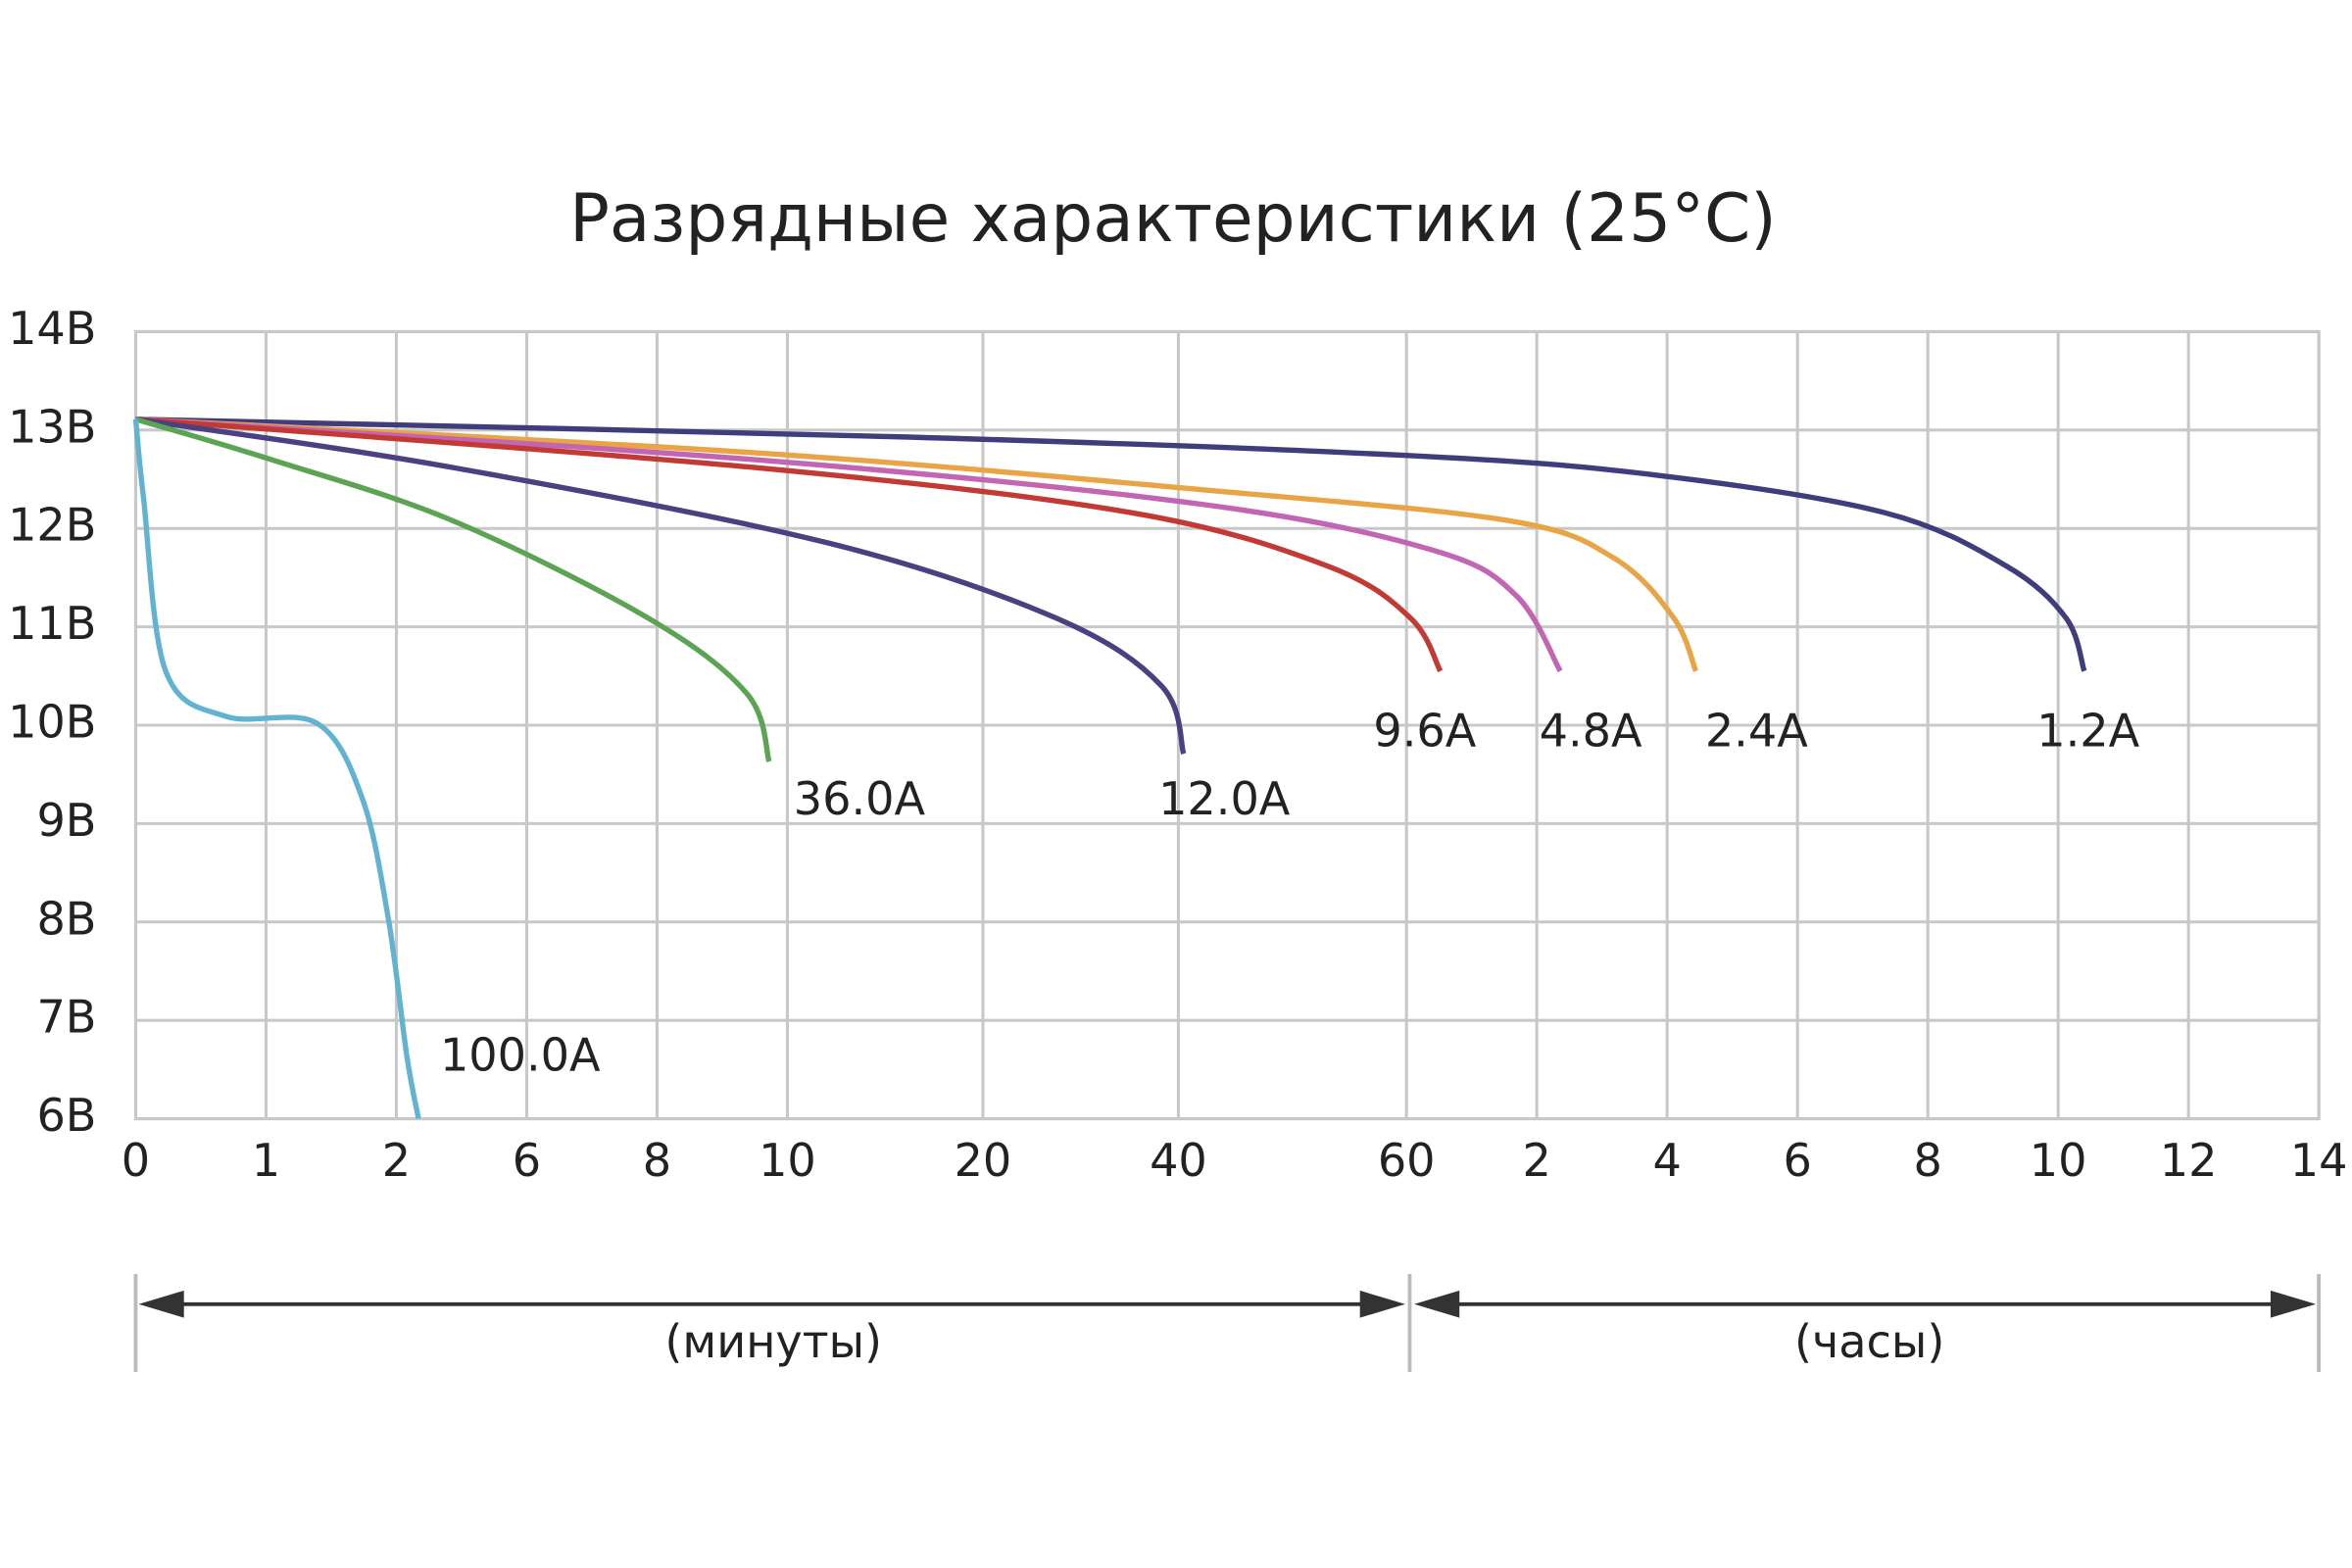 This screenshot has width=2352, height=1568. What do you see at coordinates (1869, 1341) in the screenshot?
I see `hours-label: (часы)` at bounding box center [1869, 1341].